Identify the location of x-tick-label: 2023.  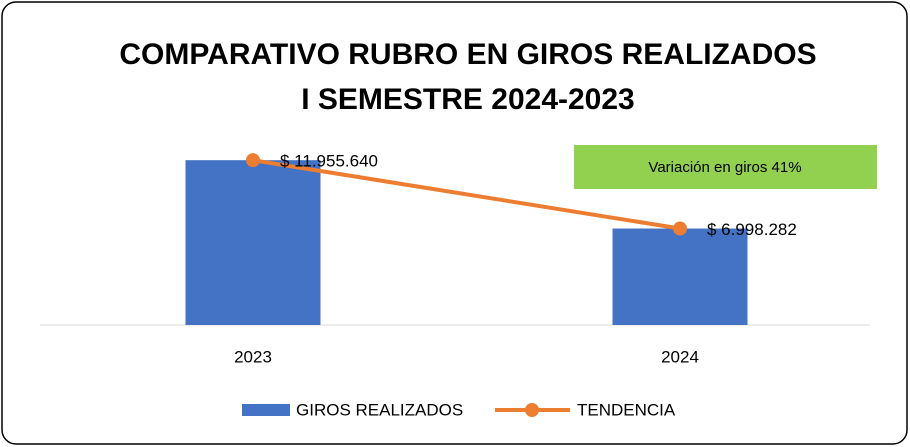
(253, 356).